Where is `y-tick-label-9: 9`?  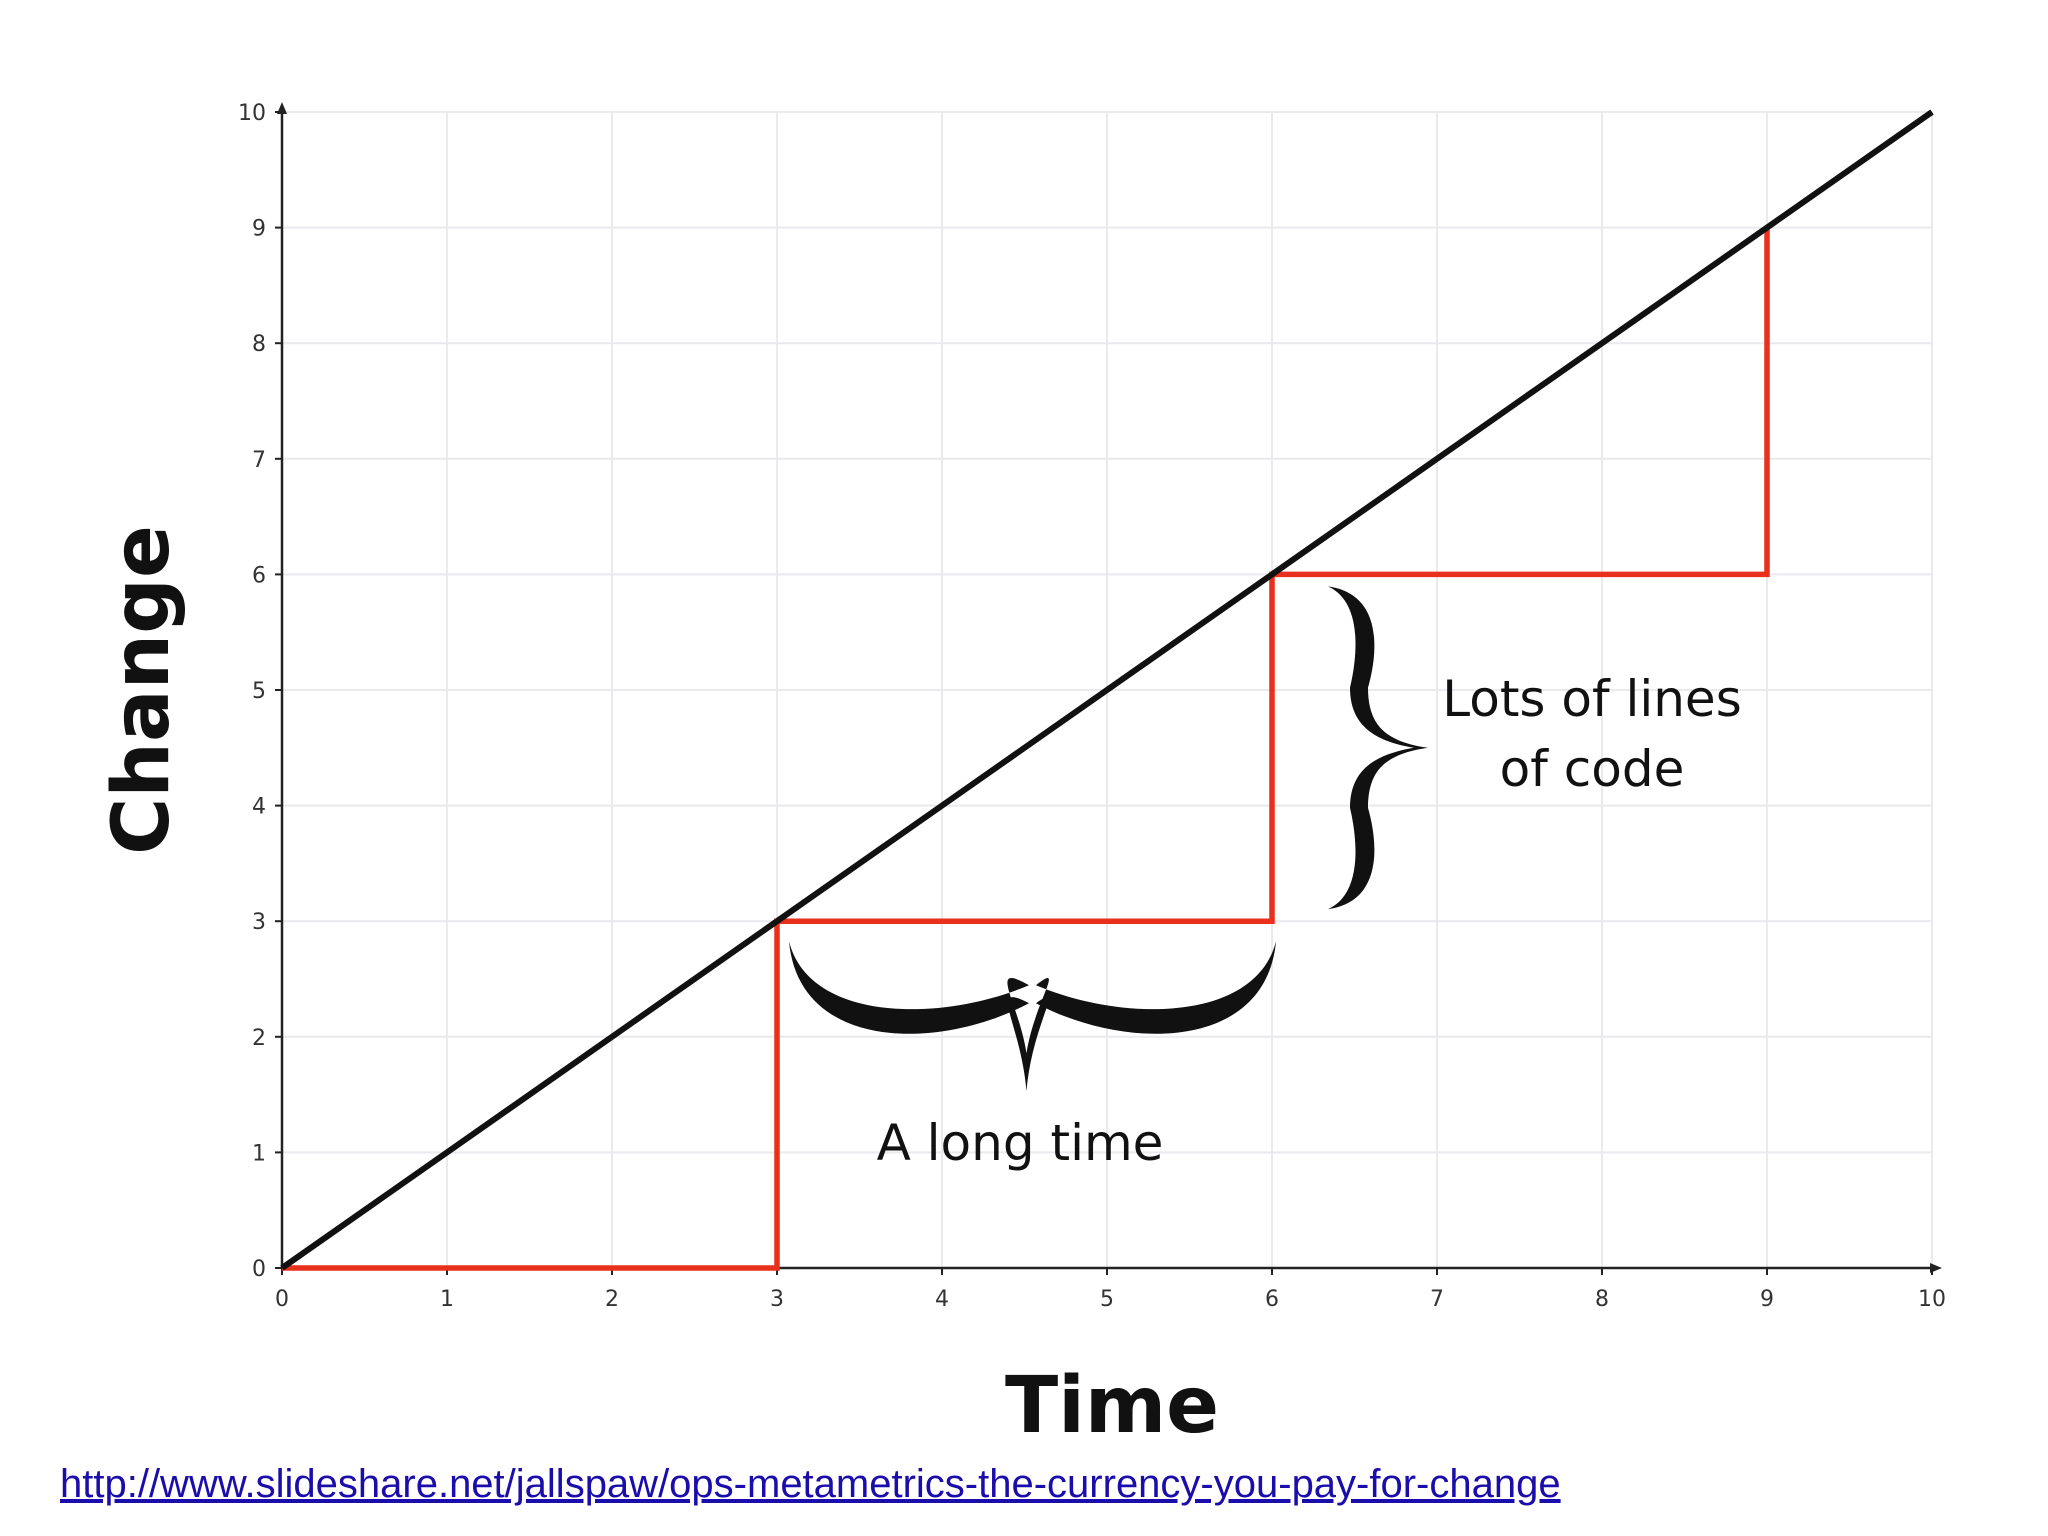 y-tick-label-9: 9 is located at coordinates (259, 229).